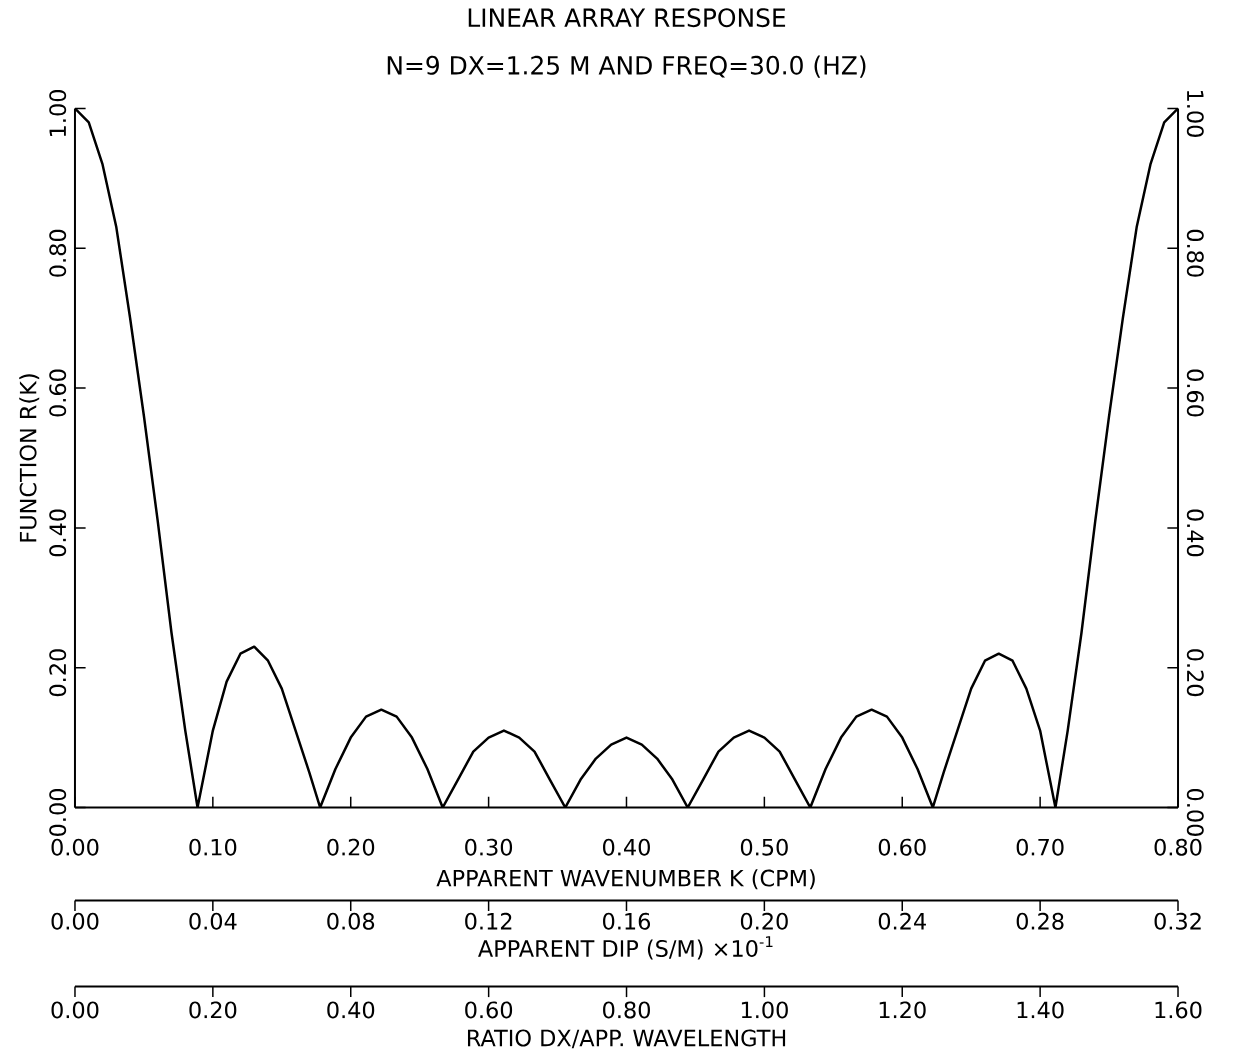 The image size is (1240, 1056). I want to click on chart-subtitle: N=9 DX=1.25 M AND FREQ=30.0 (HZ), so click(626, 66).